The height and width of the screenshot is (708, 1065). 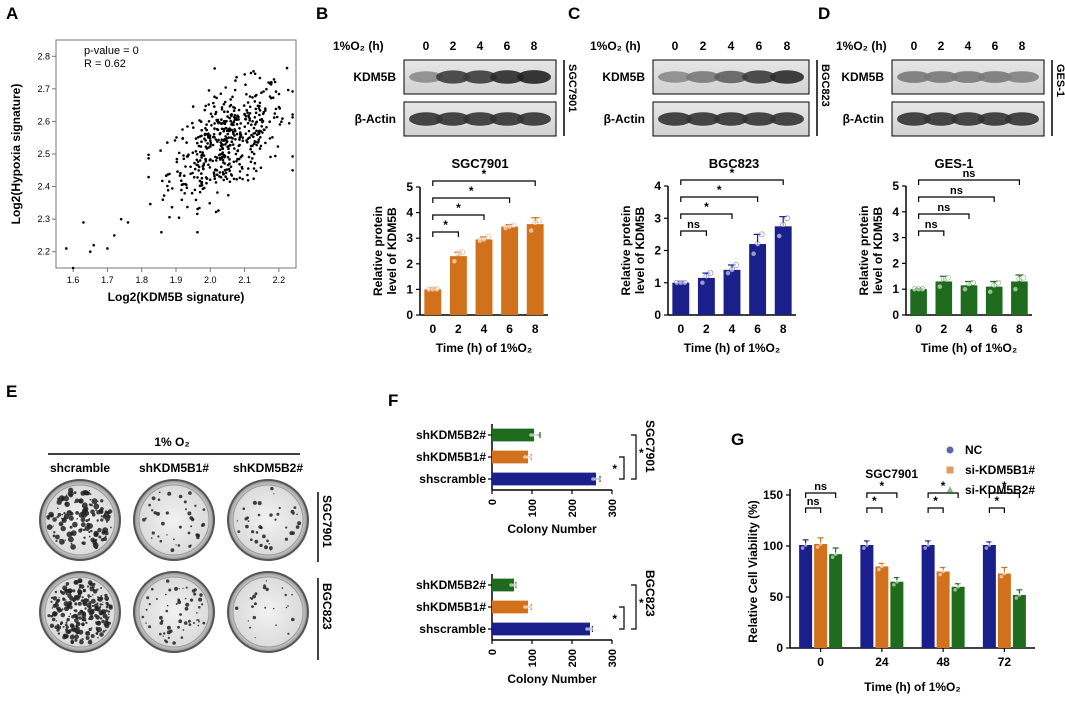 What do you see at coordinates (614, 469) in the screenshot?
I see `significance-label: *` at bounding box center [614, 469].